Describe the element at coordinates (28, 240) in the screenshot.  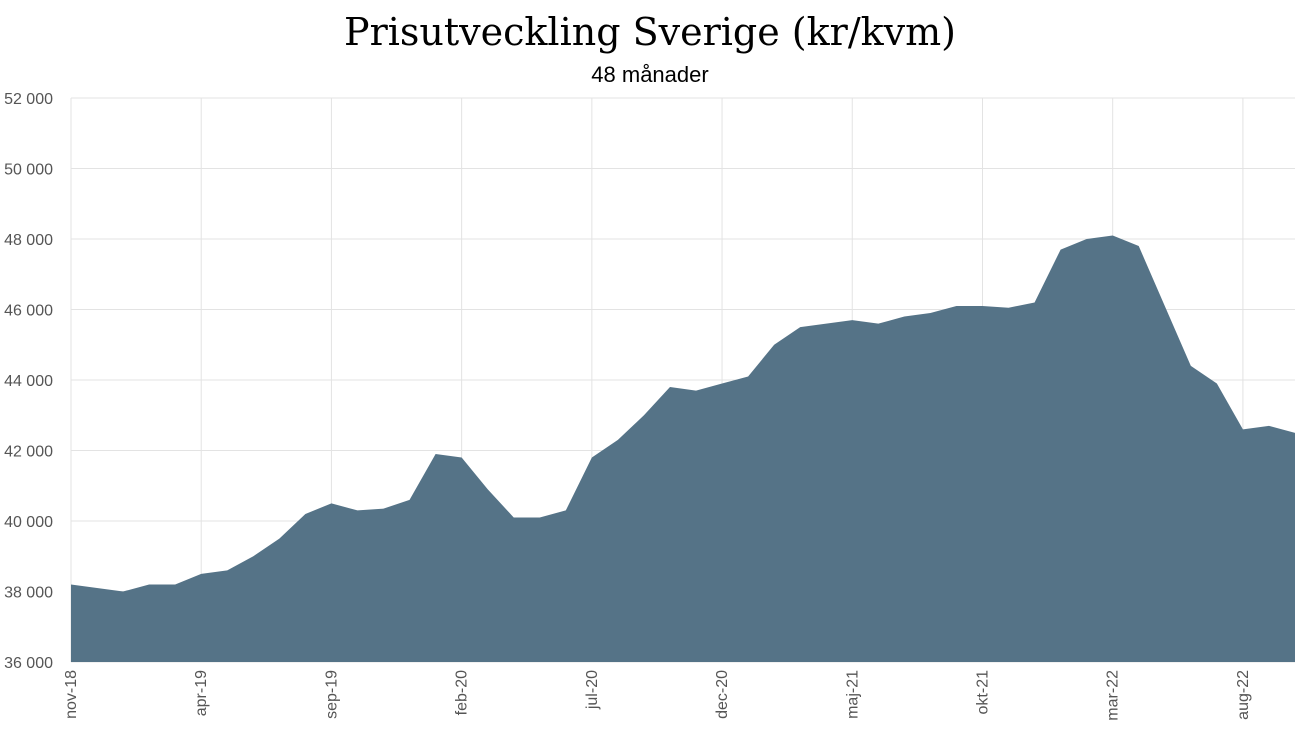
I see `y-tick-label: 48 000` at that location.